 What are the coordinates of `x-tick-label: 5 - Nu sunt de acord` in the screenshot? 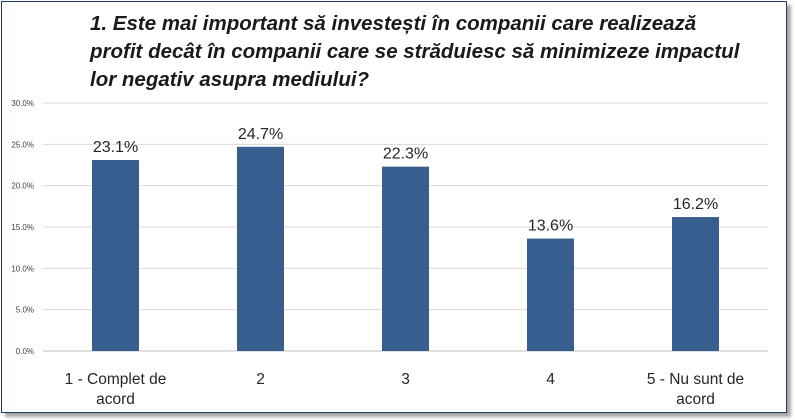 It's located at (695, 389).